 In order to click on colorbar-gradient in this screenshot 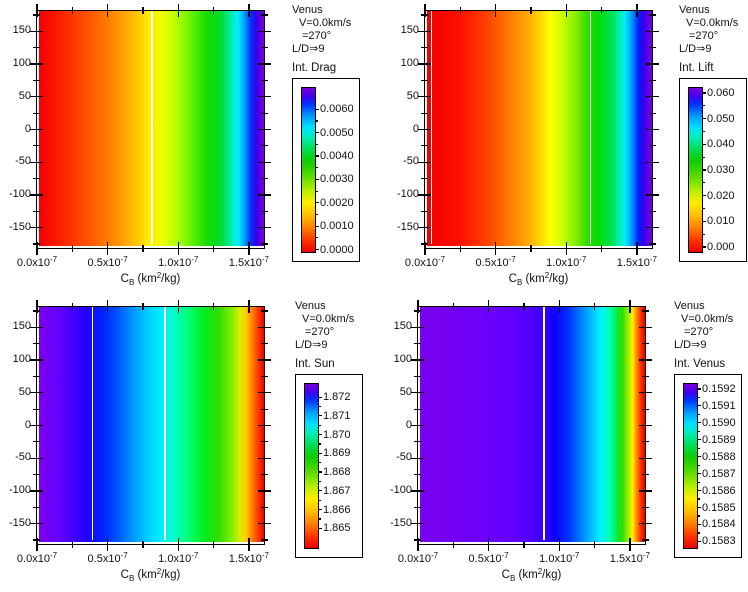, I will do `click(311, 466)`.